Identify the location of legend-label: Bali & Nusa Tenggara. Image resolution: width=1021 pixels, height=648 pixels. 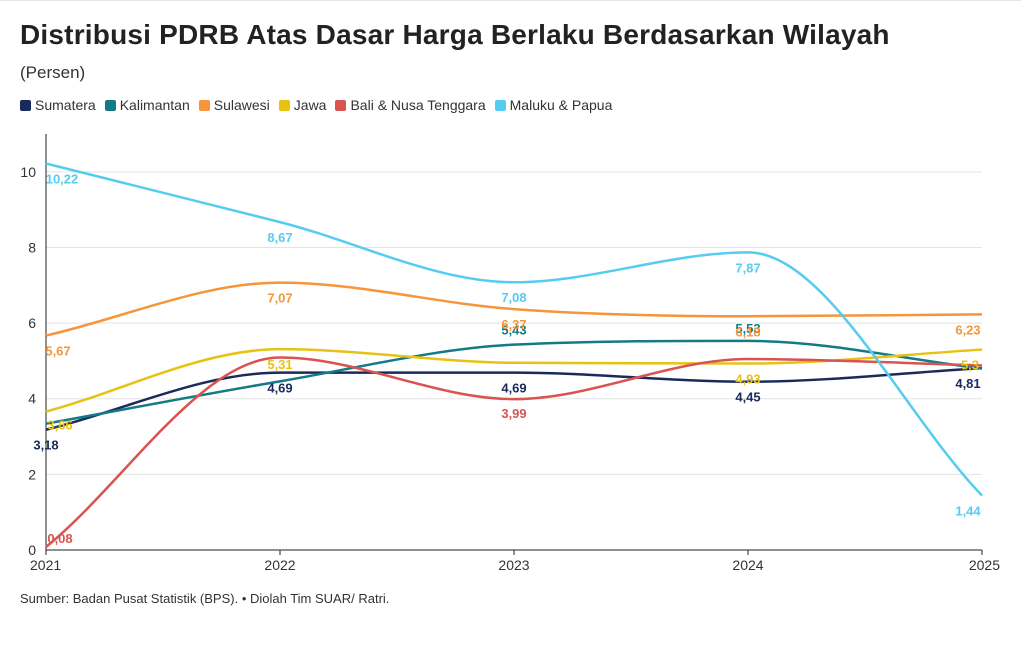
(418, 105).